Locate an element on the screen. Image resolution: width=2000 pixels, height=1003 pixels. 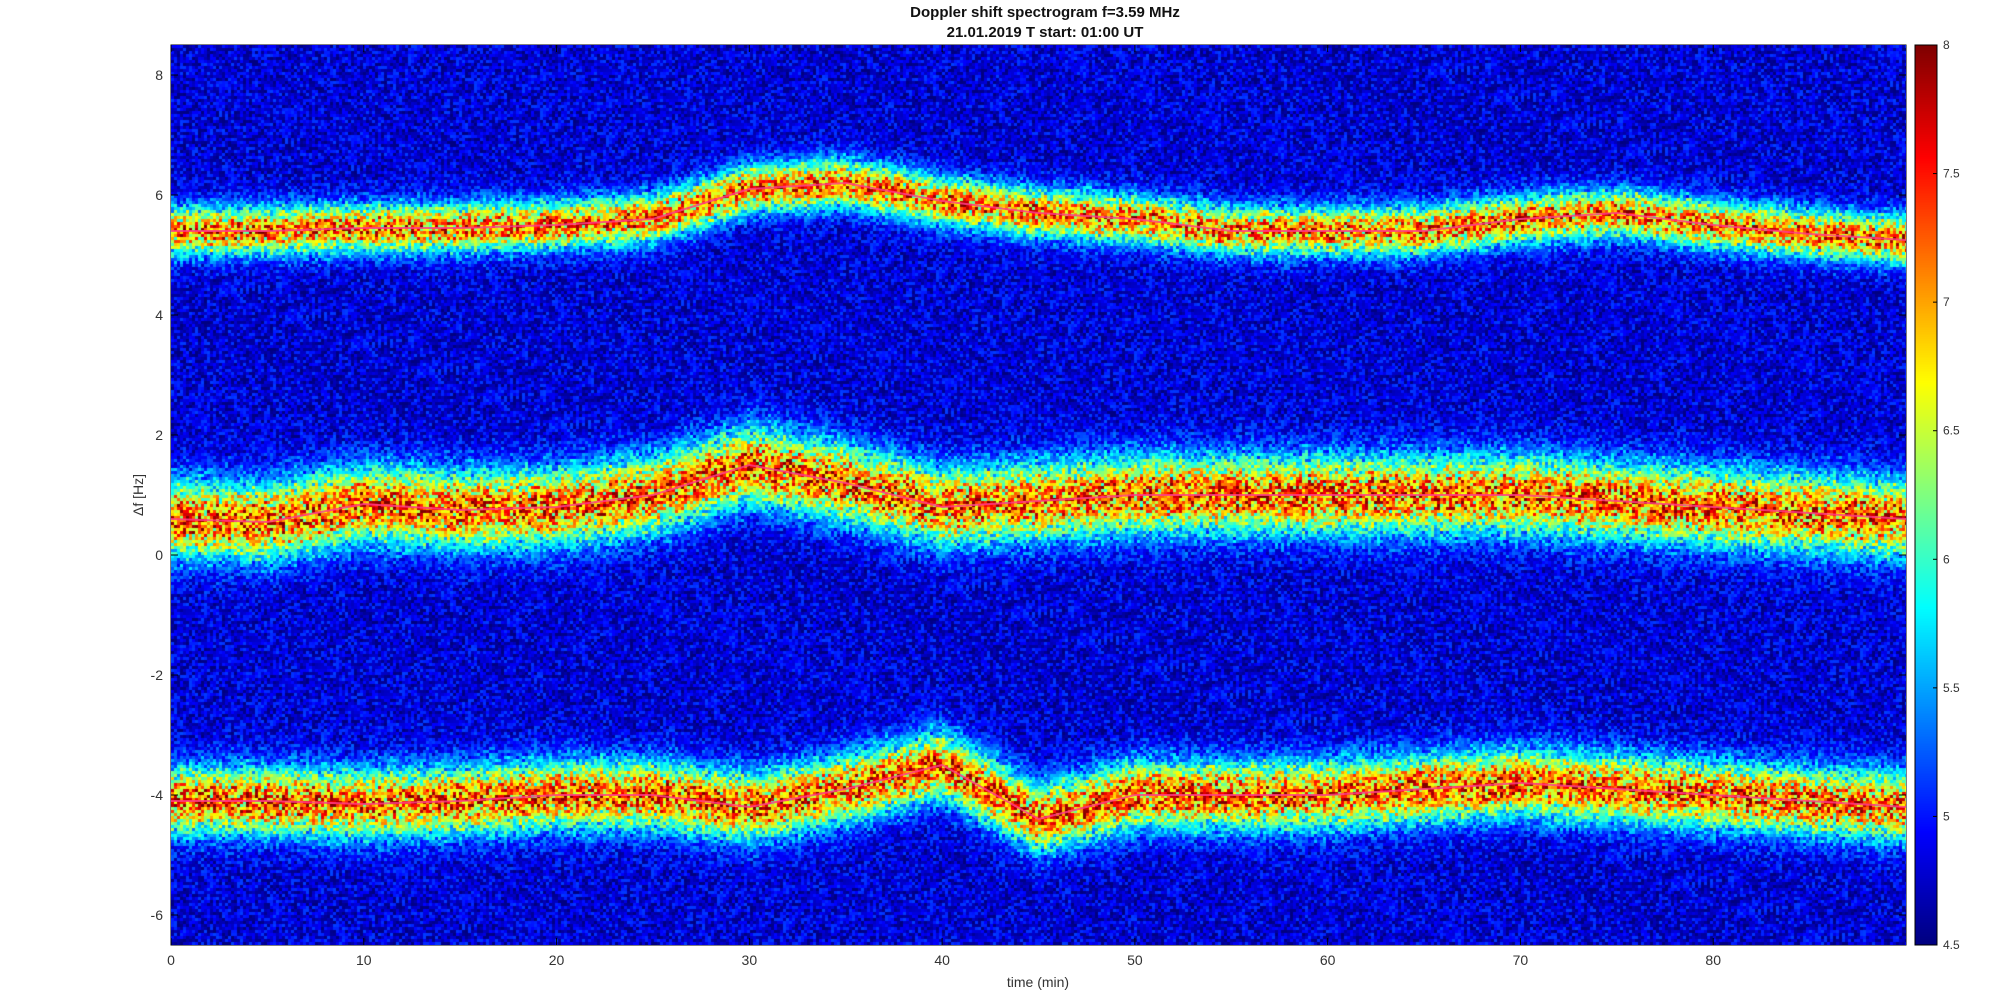
y-tick-label: -6 is located at coordinates (157, 915).